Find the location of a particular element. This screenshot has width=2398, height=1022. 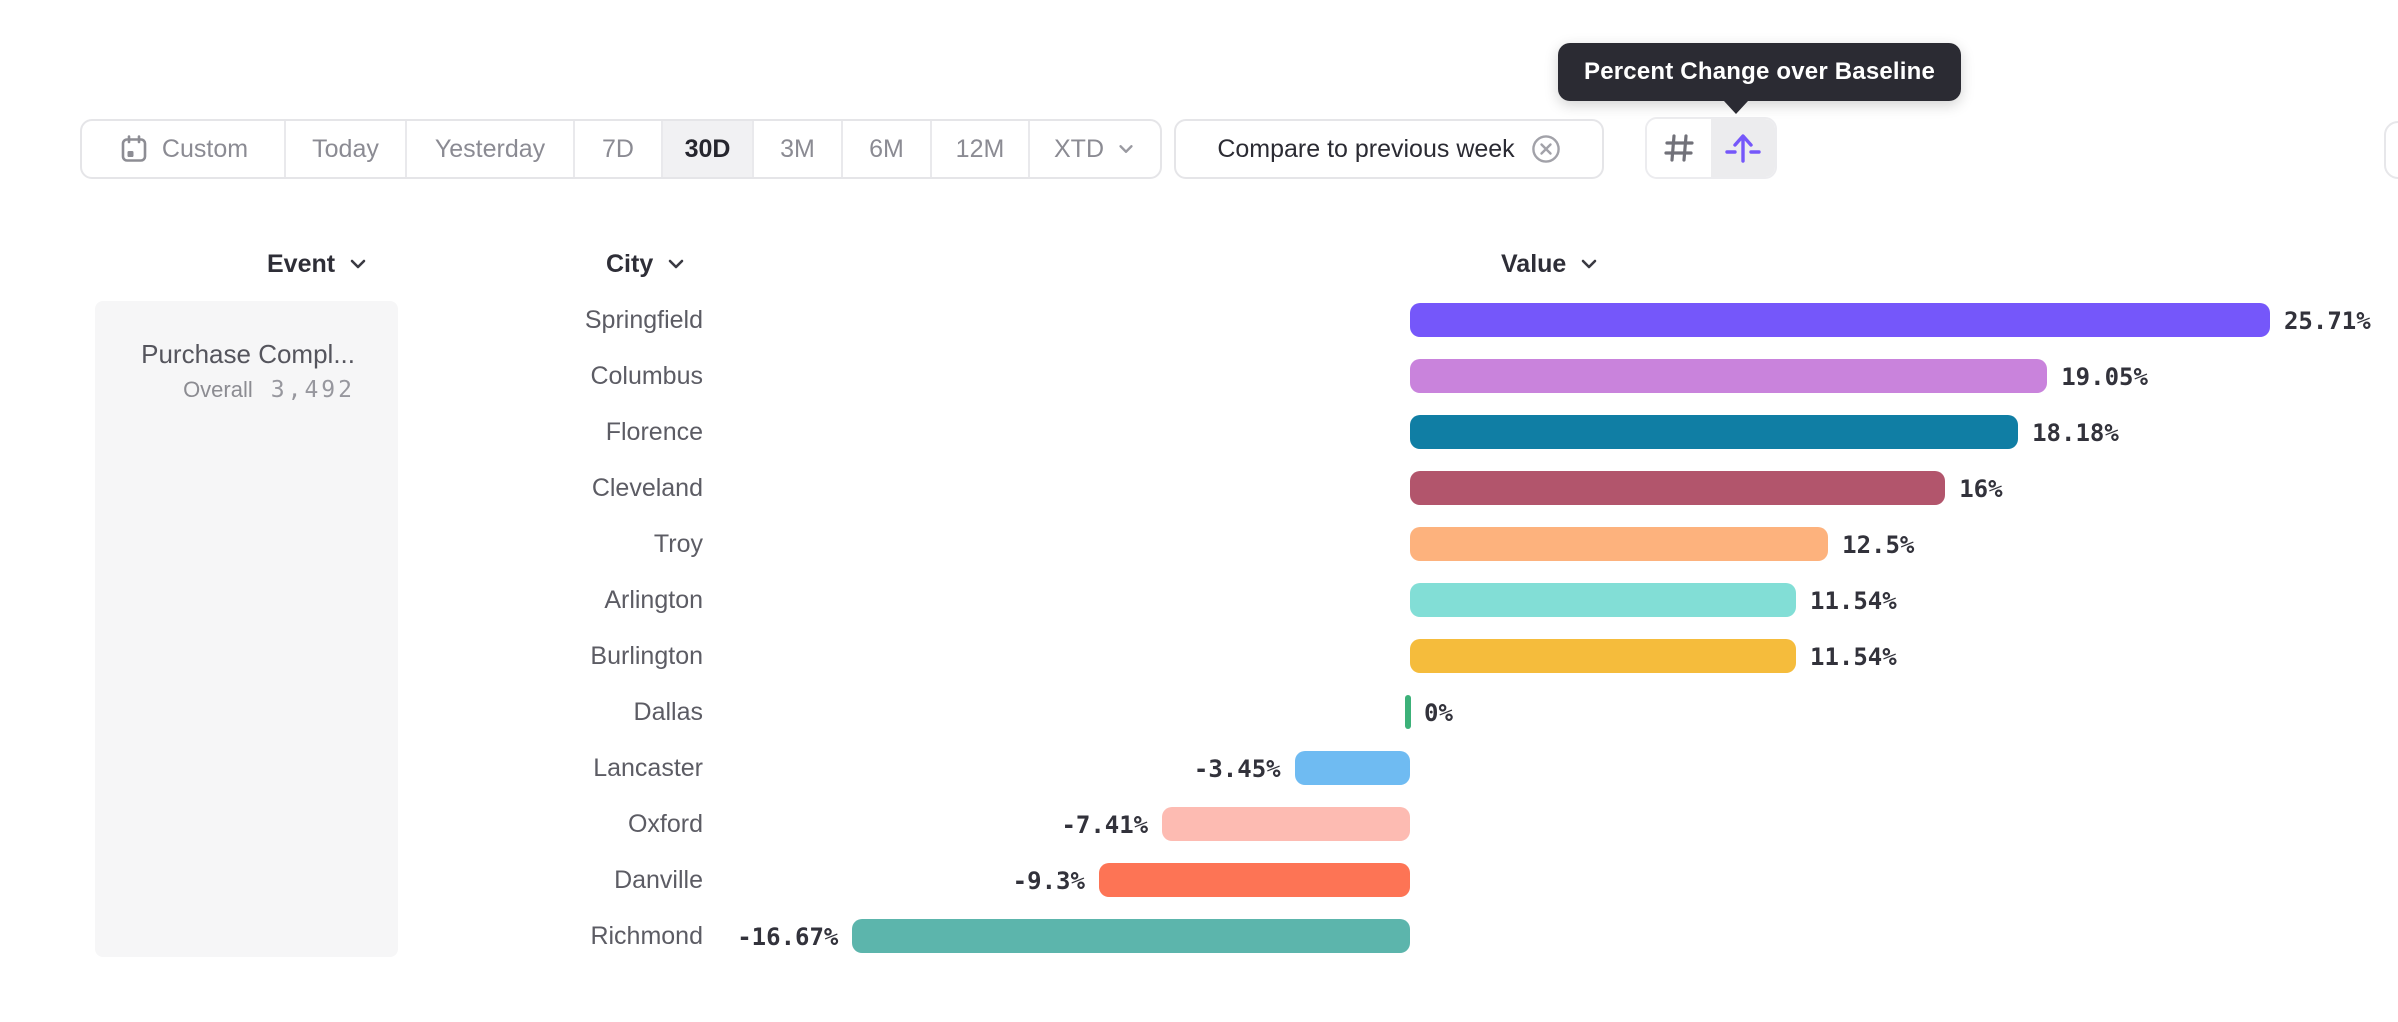

date-range-label: 6M is located at coordinates (886, 148).